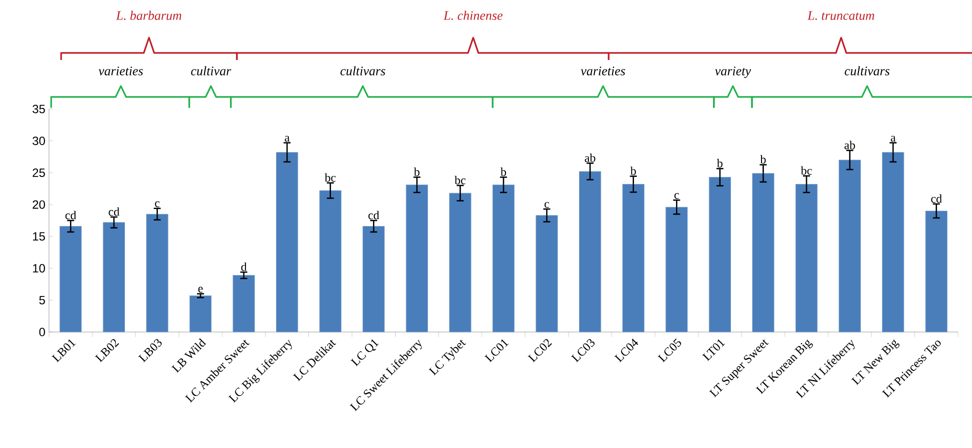 Image resolution: width=972 pixels, height=448 pixels. What do you see at coordinates (364, 352) in the screenshot?
I see `x-tick-label: LC Q1` at bounding box center [364, 352].